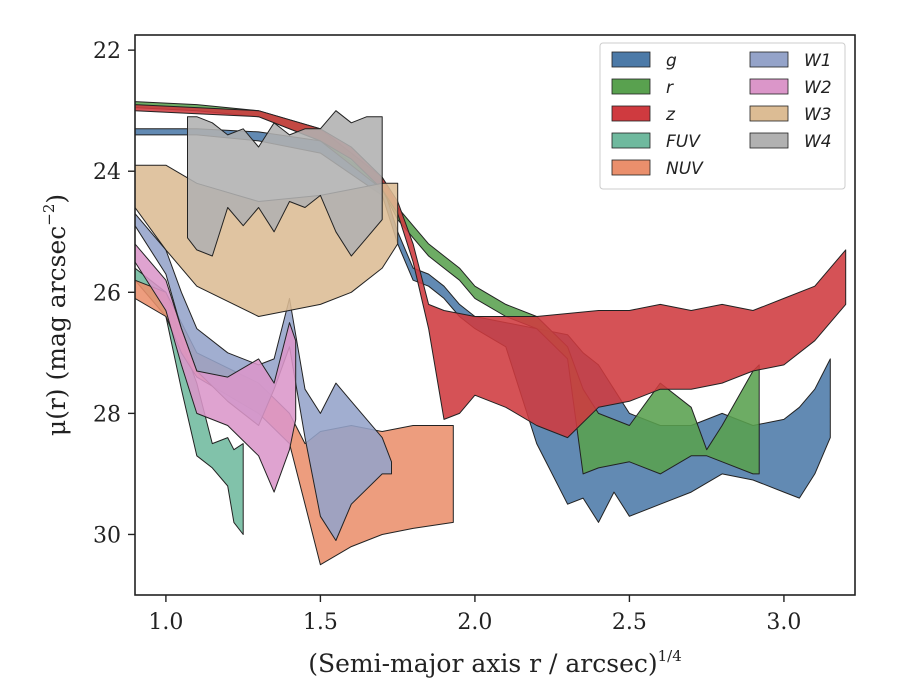 This screenshot has width=900, height=700. I want to click on x-tick-label: 1.5, so click(320, 622).